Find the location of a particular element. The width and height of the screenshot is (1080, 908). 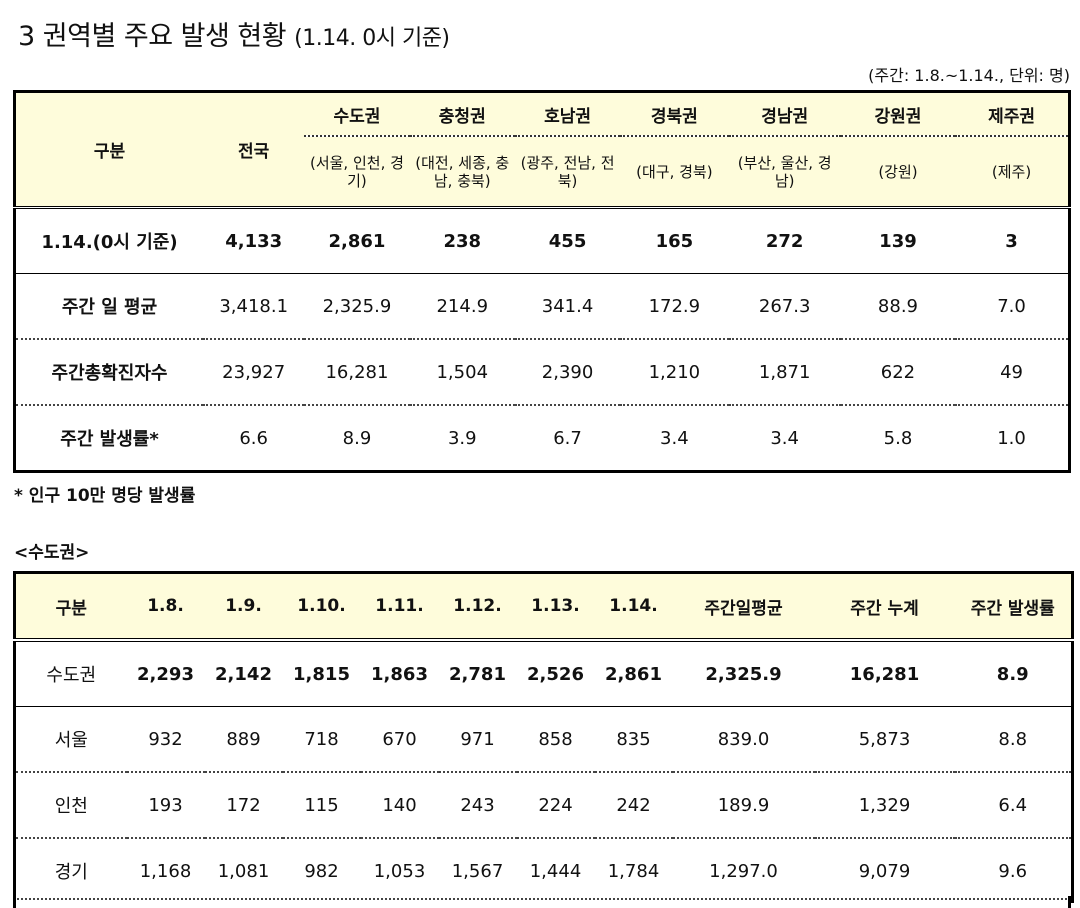

table1-header-label: 구분 is located at coordinates (109, 149).